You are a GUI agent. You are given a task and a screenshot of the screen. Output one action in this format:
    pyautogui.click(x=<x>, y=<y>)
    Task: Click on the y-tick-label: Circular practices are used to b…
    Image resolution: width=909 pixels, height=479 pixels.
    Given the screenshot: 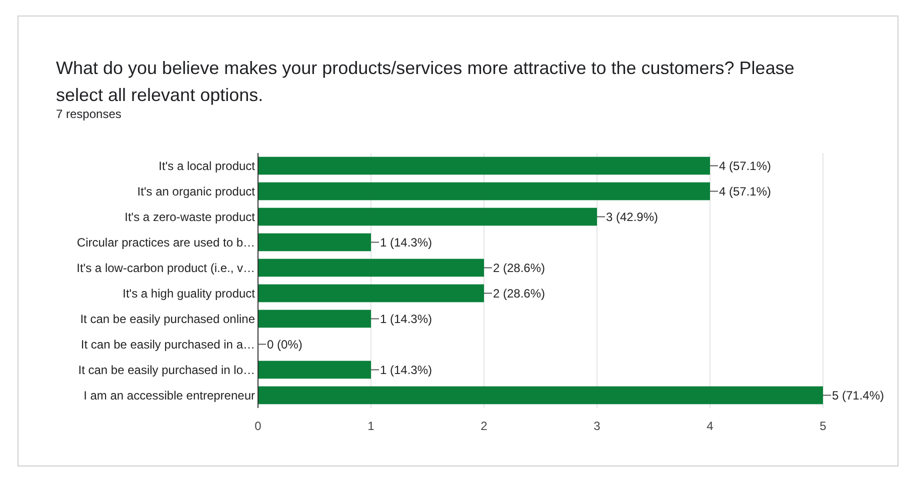 What is the action you would take?
    pyautogui.click(x=165, y=242)
    